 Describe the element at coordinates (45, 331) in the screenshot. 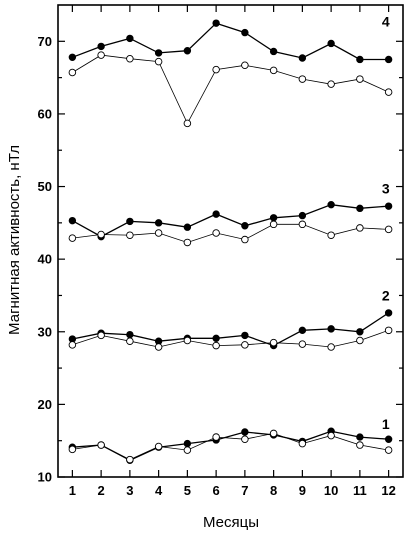

I see `y-tick-label-30: 30` at that location.